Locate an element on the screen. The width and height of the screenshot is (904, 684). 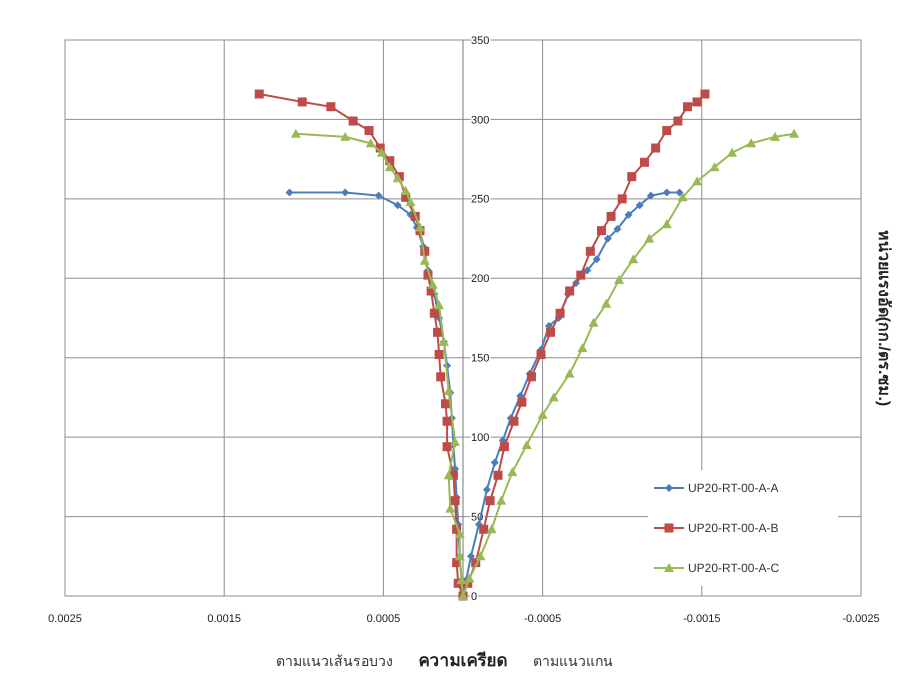
y-tick-label: 300 is located at coordinates (480, 120).